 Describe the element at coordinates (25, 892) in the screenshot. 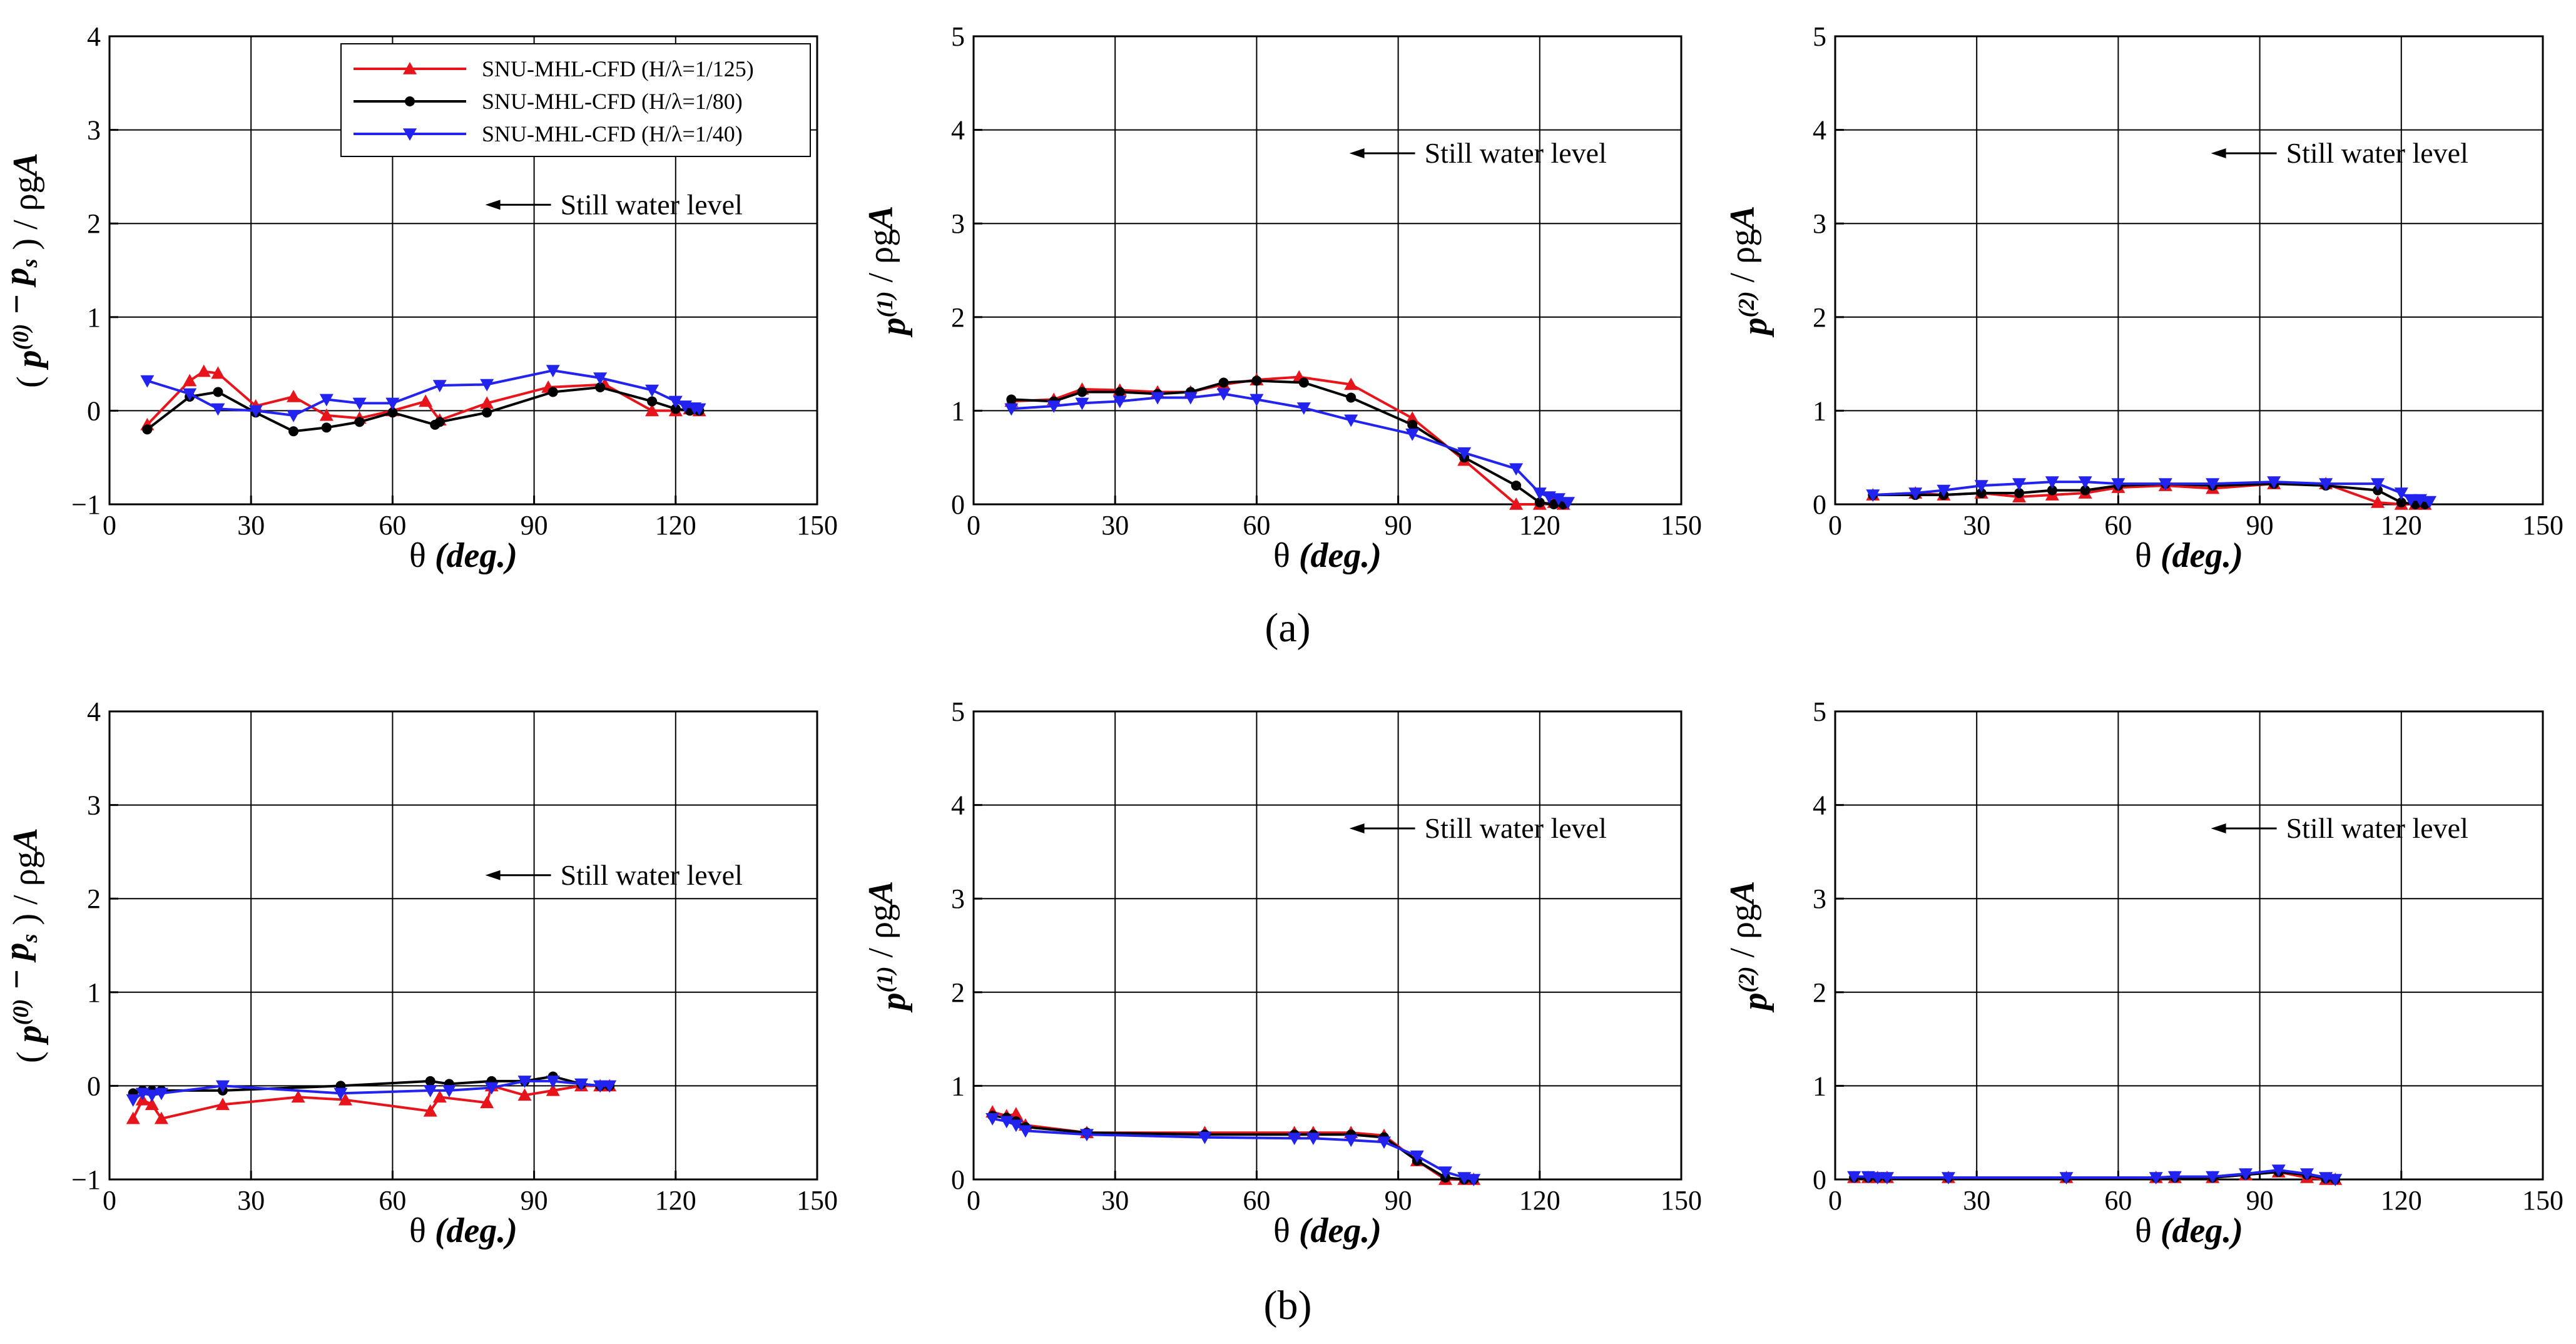

I see `y-axis-label-part: ) / ρg` at that location.